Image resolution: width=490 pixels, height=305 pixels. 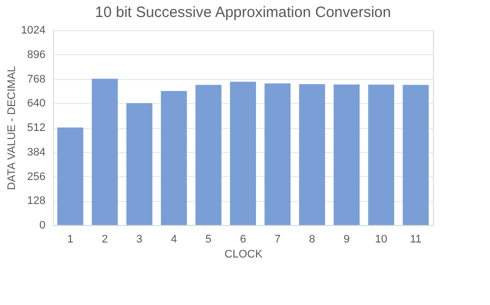 What do you see at coordinates (381, 240) in the screenshot?
I see `x-tick-label: 10` at bounding box center [381, 240].